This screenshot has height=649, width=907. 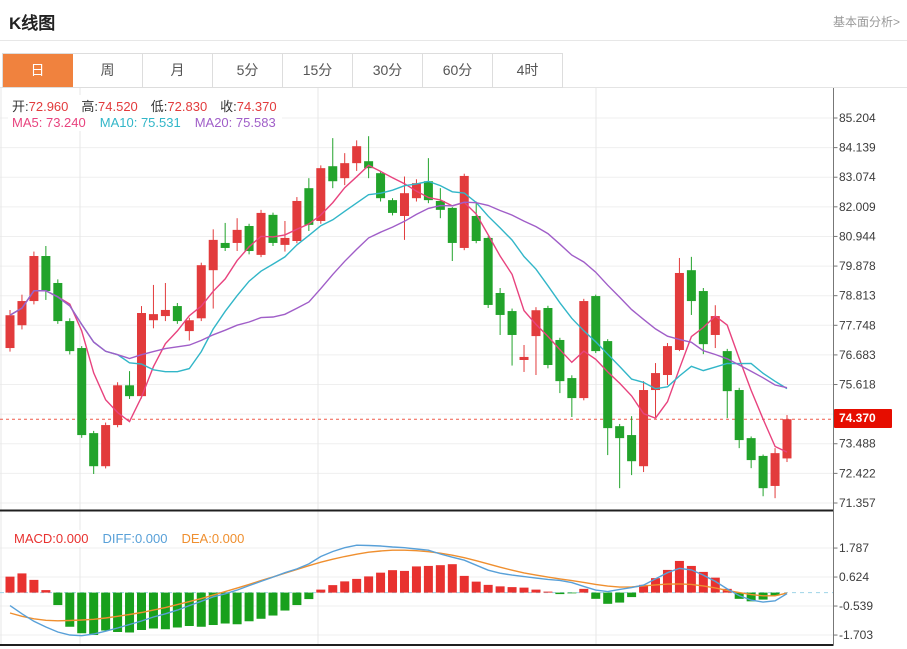 I want to click on tab-15分: 15分, so click(x=318, y=70).